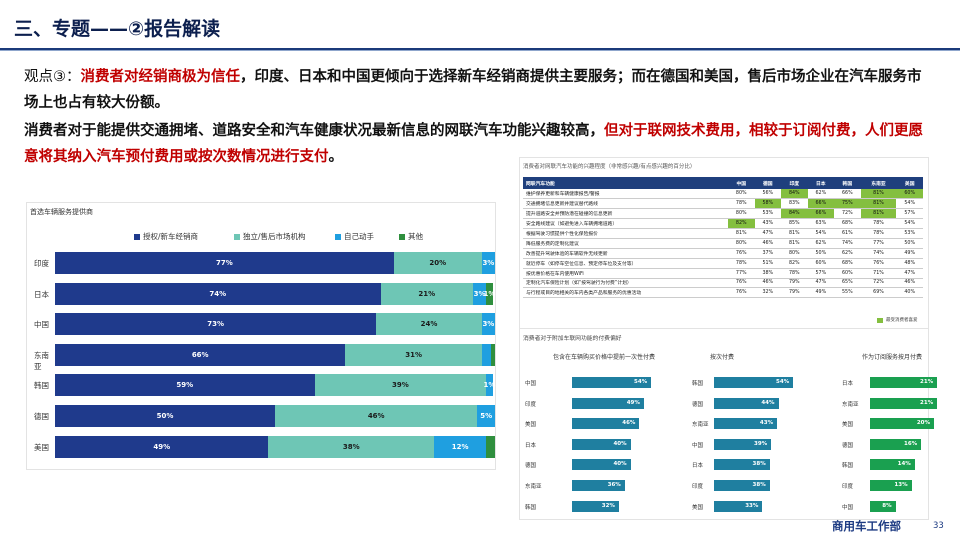  I want to click on table-cell: 77%, so click(878, 243).